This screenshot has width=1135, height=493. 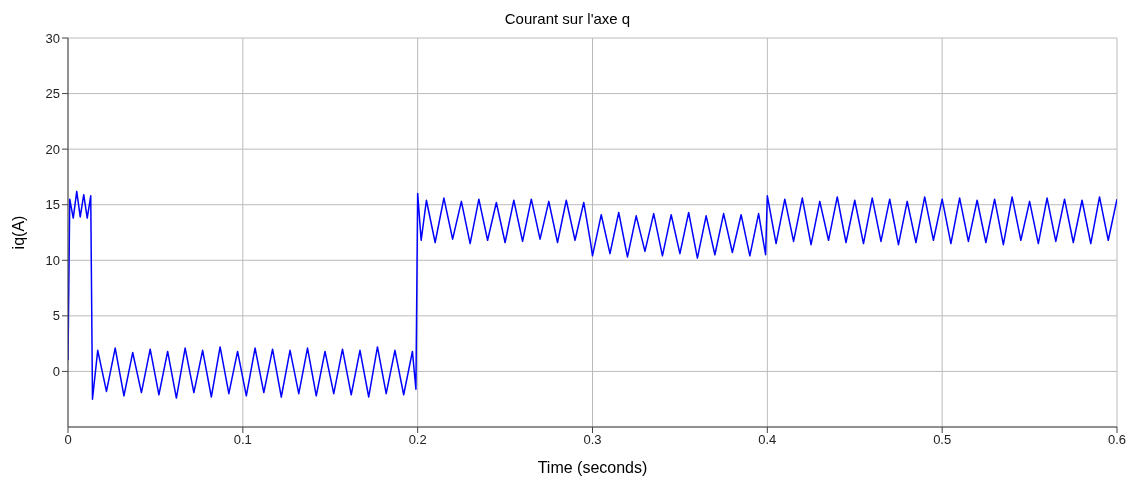 I want to click on x-tick-label: 0, so click(x=68, y=440).